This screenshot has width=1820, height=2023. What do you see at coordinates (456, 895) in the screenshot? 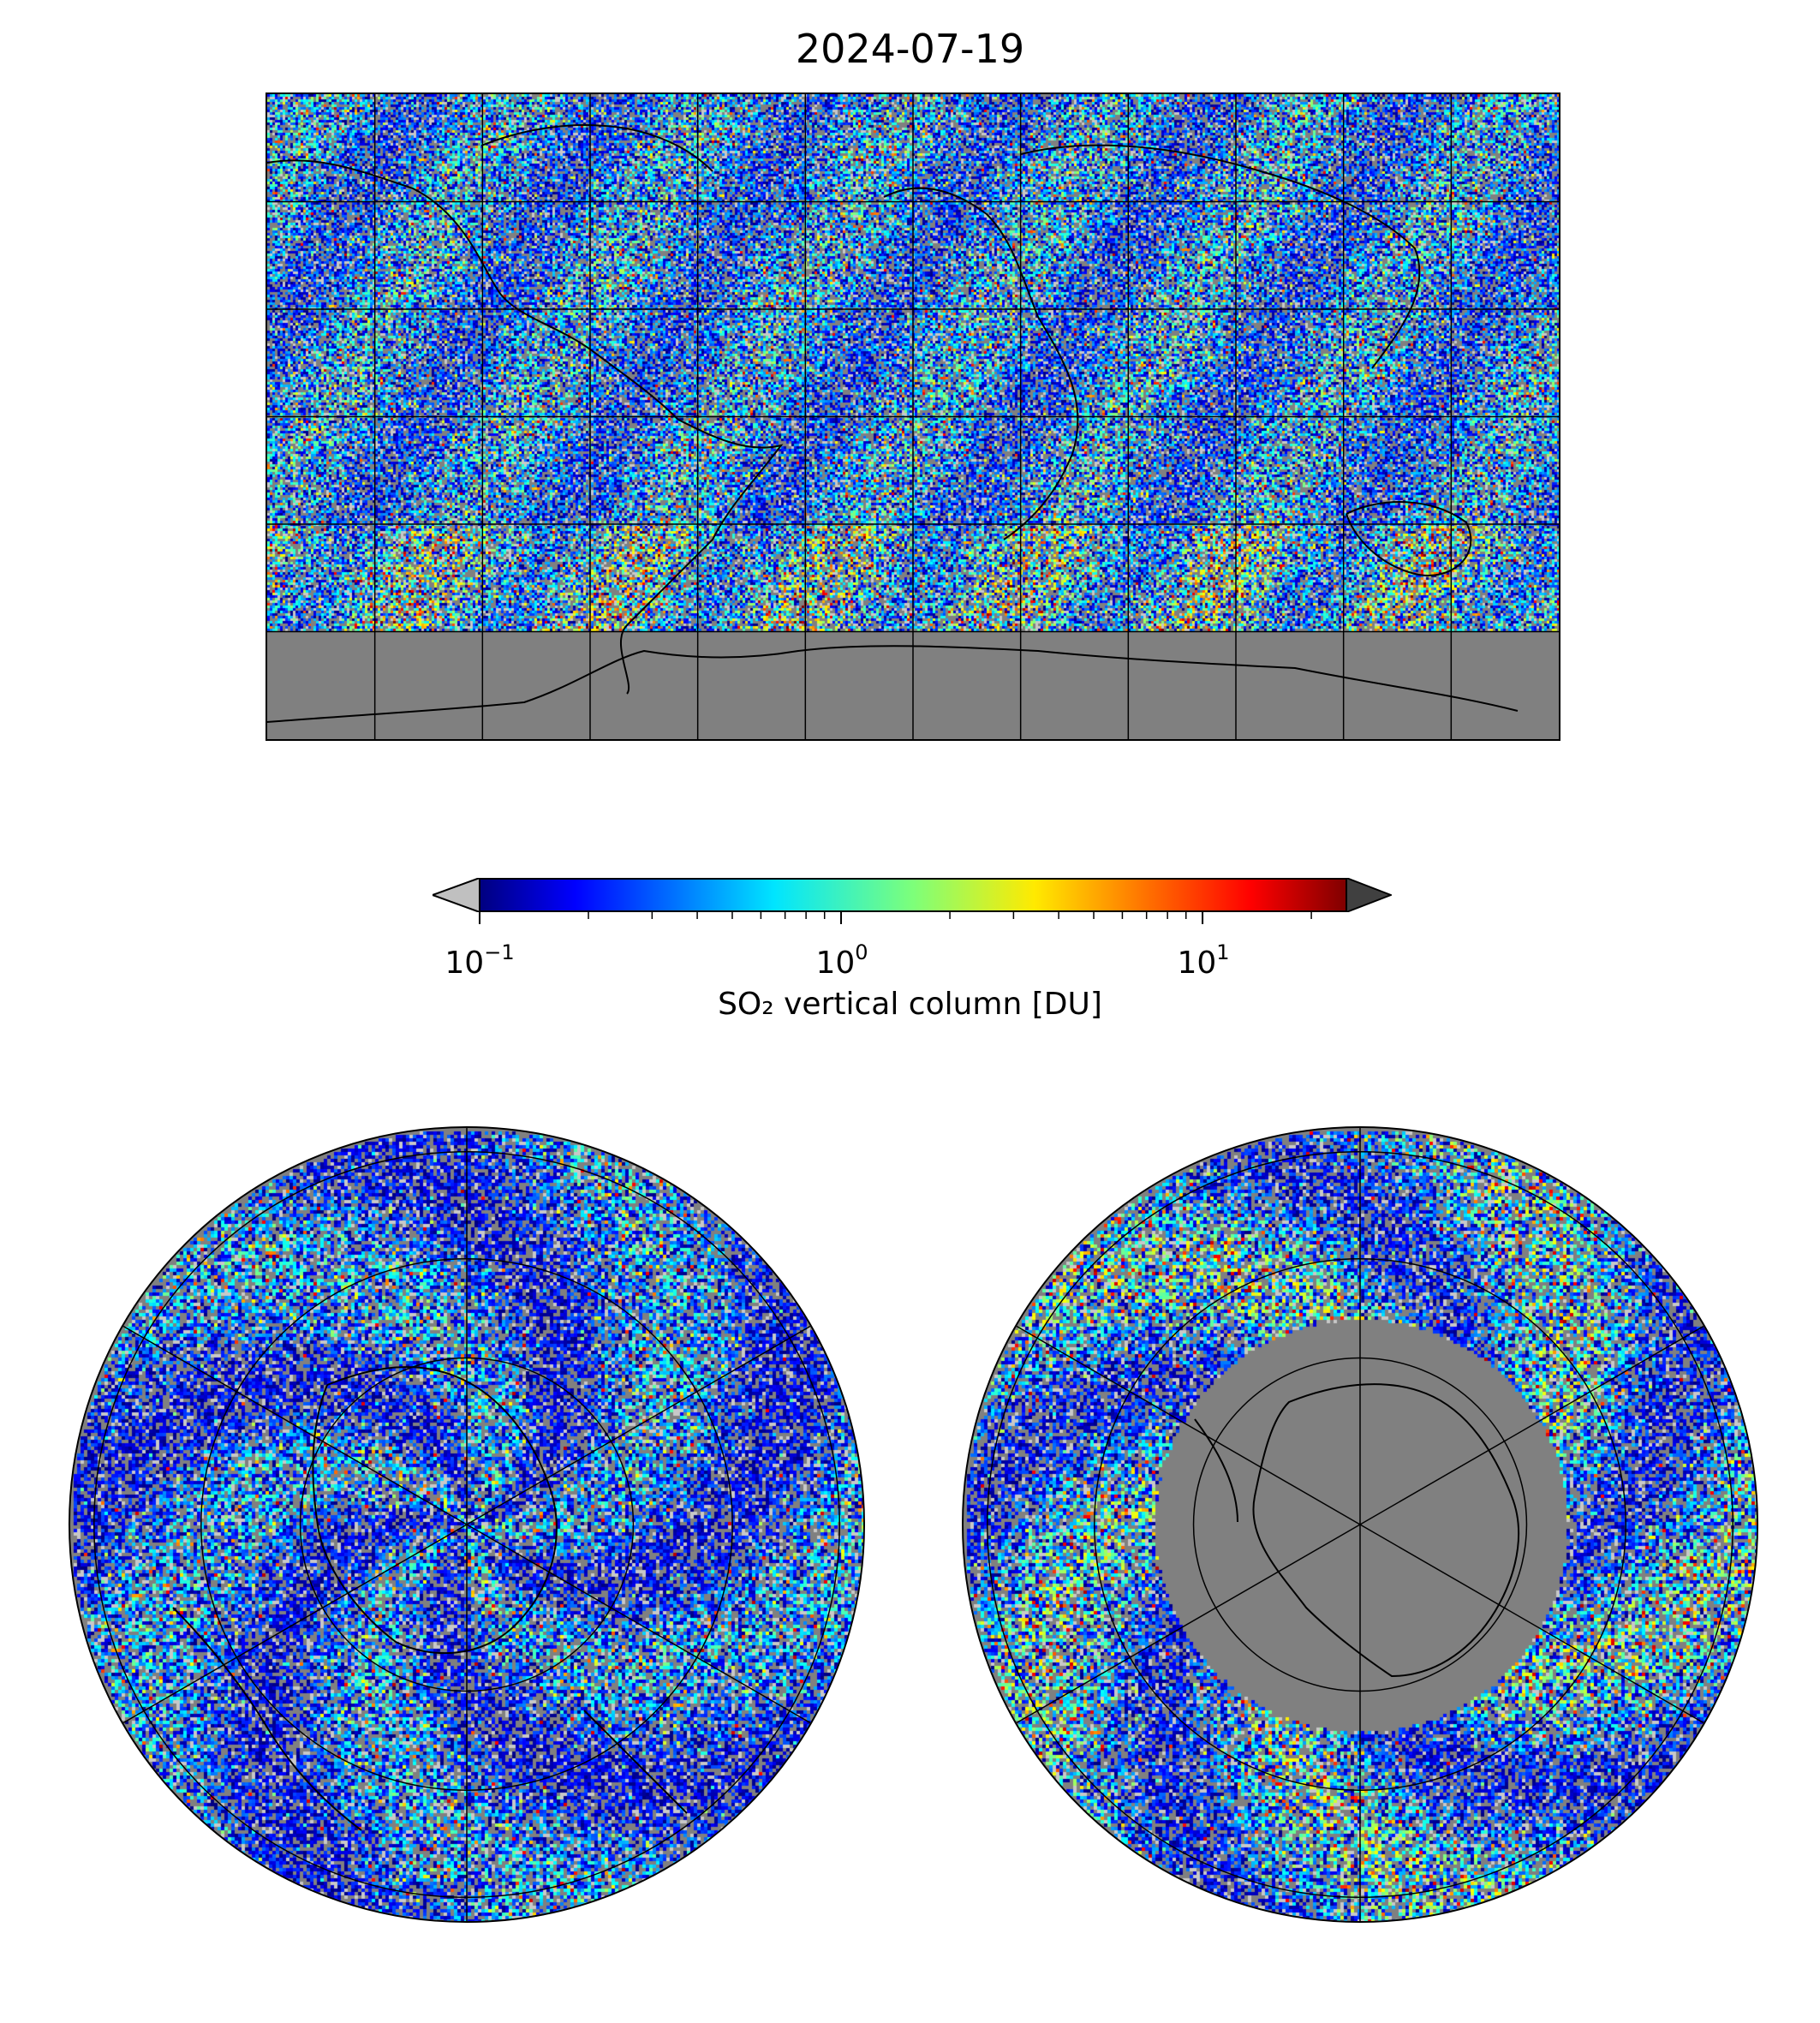
I see `colorbar-under-extension` at bounding box center [456, 895].